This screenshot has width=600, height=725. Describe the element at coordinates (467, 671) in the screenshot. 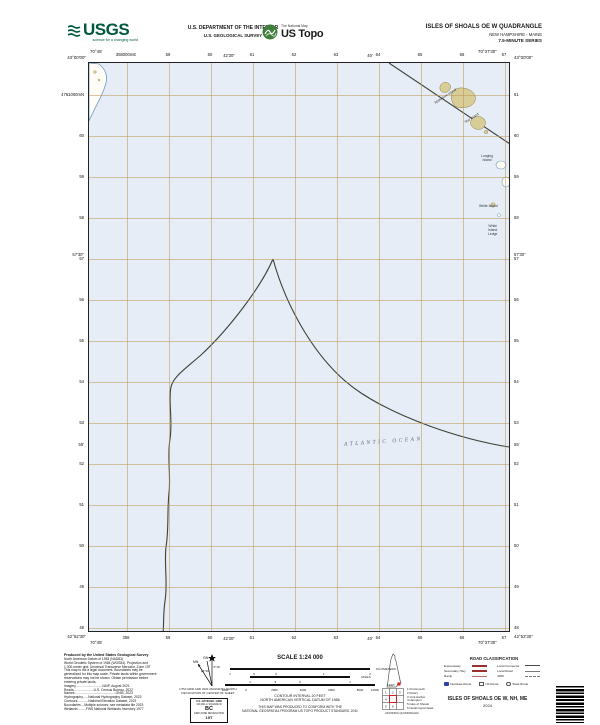

I see `road-legend-left: Expressway Secondary Hwy Ramp` at that location.